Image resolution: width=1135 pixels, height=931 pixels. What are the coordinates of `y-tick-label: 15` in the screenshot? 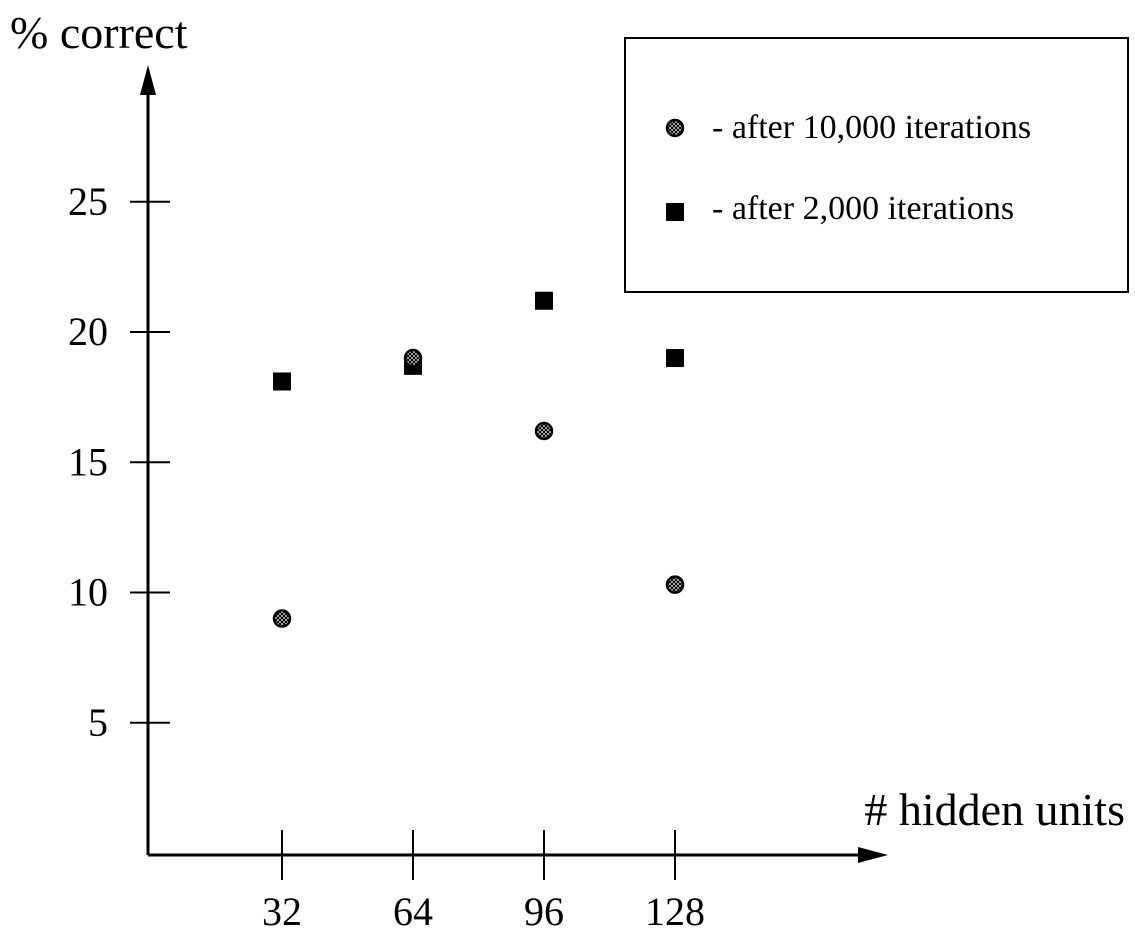 It's located at (88, 461).